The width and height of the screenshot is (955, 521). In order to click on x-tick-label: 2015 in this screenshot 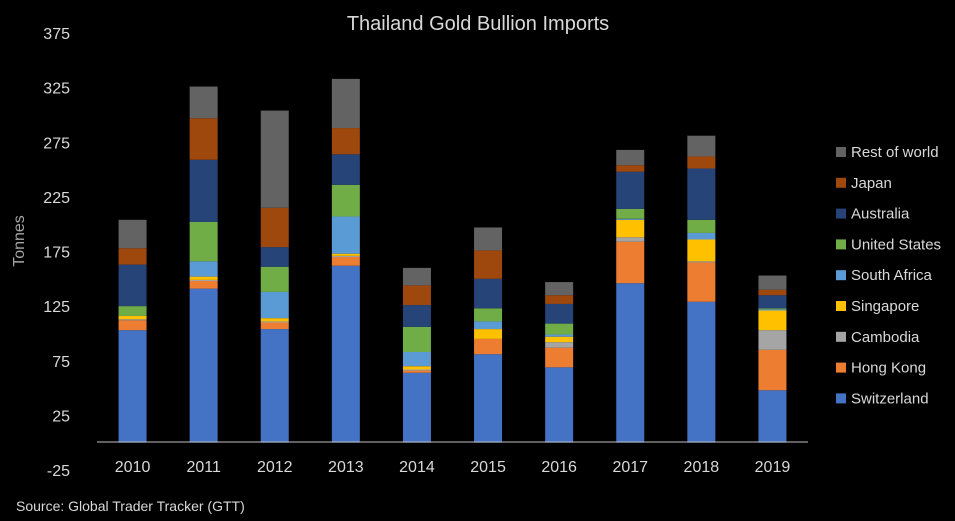, I will do `click(488, 467)`.